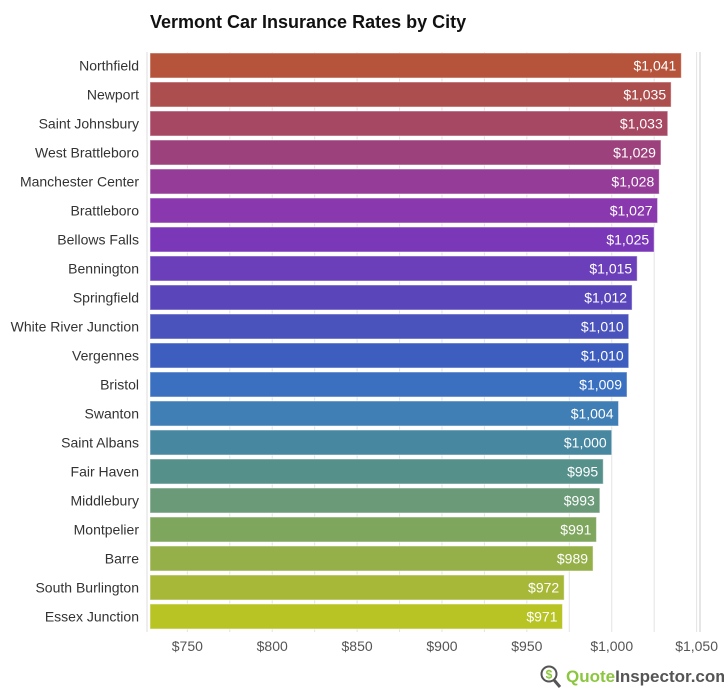  What do you see at coordinates (119, 385) in the screenshot?
I see `category-label: Bristol` at bounding box center [119, 385].